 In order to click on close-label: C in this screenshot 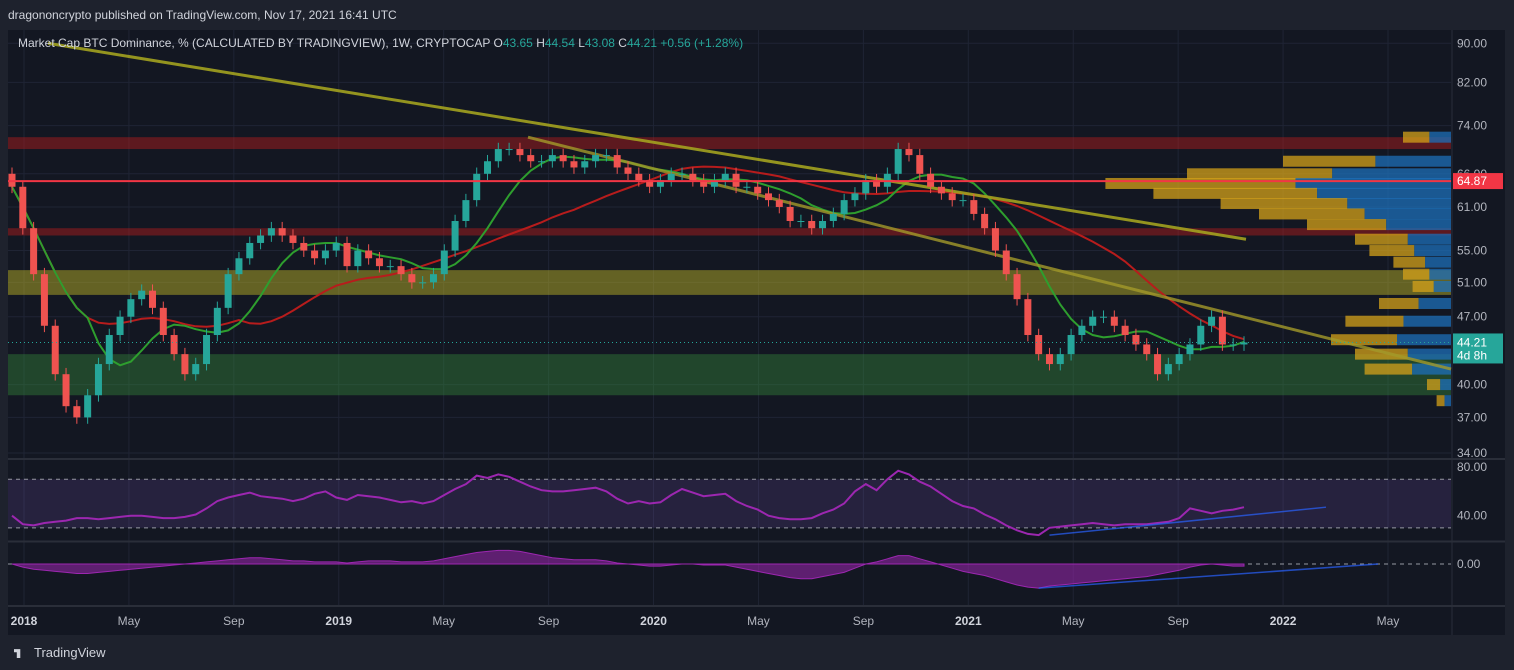, I will do `click(622, 43)`.